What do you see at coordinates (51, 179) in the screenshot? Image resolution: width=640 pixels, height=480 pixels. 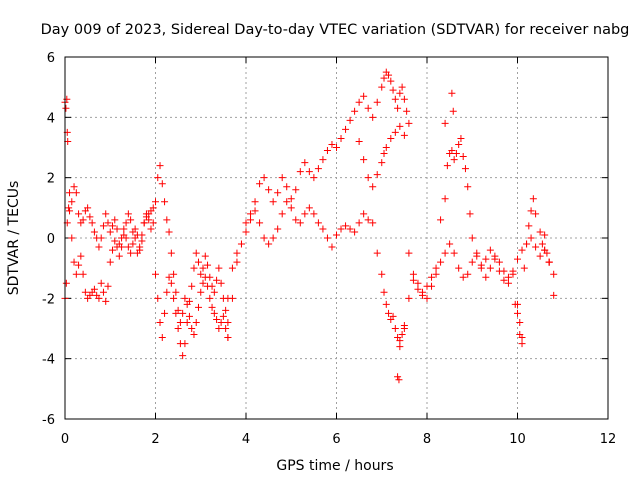 I see `y-tick-label: 2` at bounding box center [51, 179].